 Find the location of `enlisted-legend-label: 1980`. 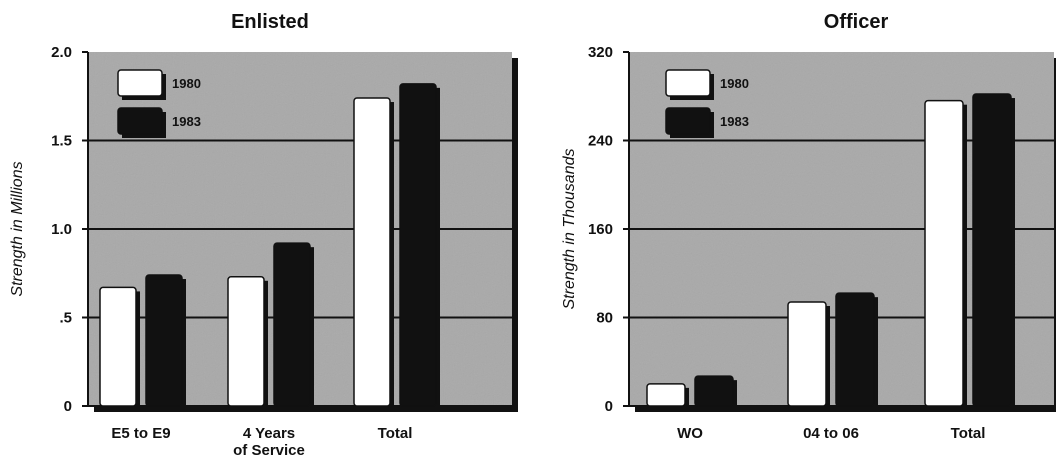

enlisted-legend-label: 1980 is located at coordinates (186, 83).